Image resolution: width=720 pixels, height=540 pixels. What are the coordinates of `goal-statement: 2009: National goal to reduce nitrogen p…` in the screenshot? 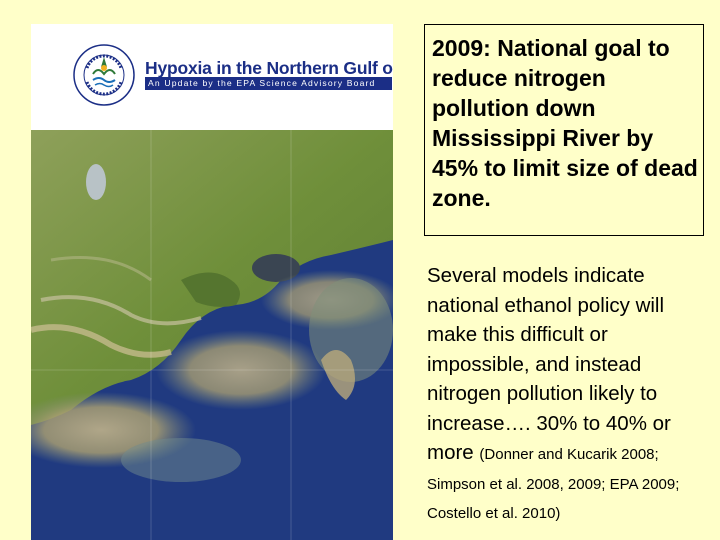 It's located at (565, 123).